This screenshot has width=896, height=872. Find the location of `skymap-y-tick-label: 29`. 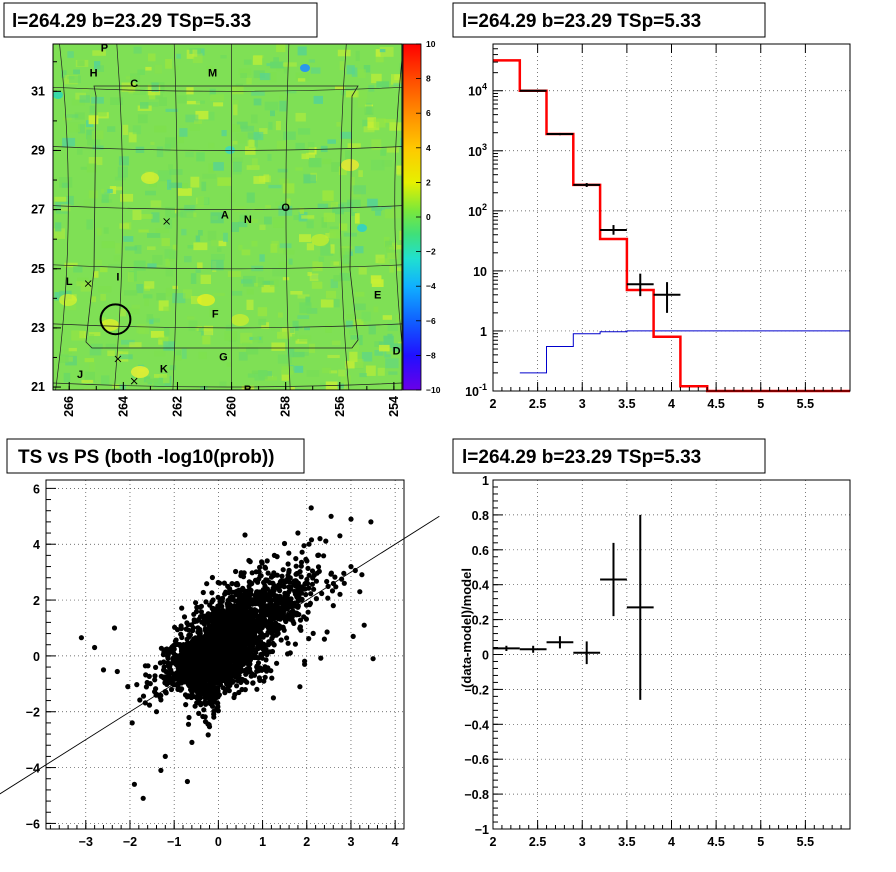

skymap-y-tick-label: 29 is located at coordinates (38, 151).